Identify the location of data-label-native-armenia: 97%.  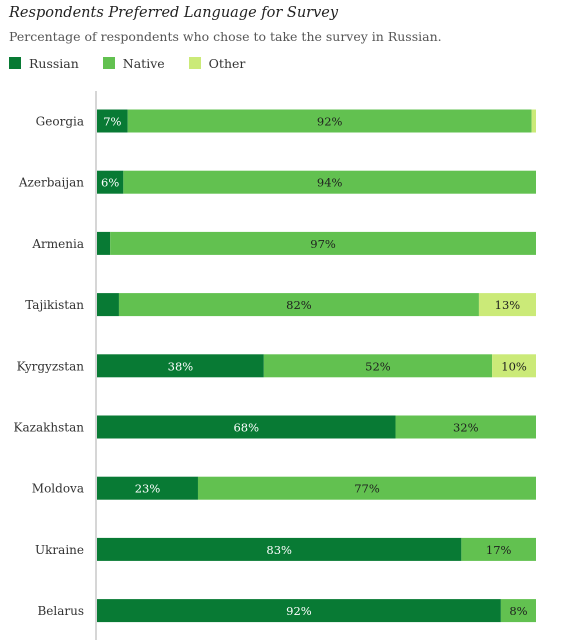
(323, 244).